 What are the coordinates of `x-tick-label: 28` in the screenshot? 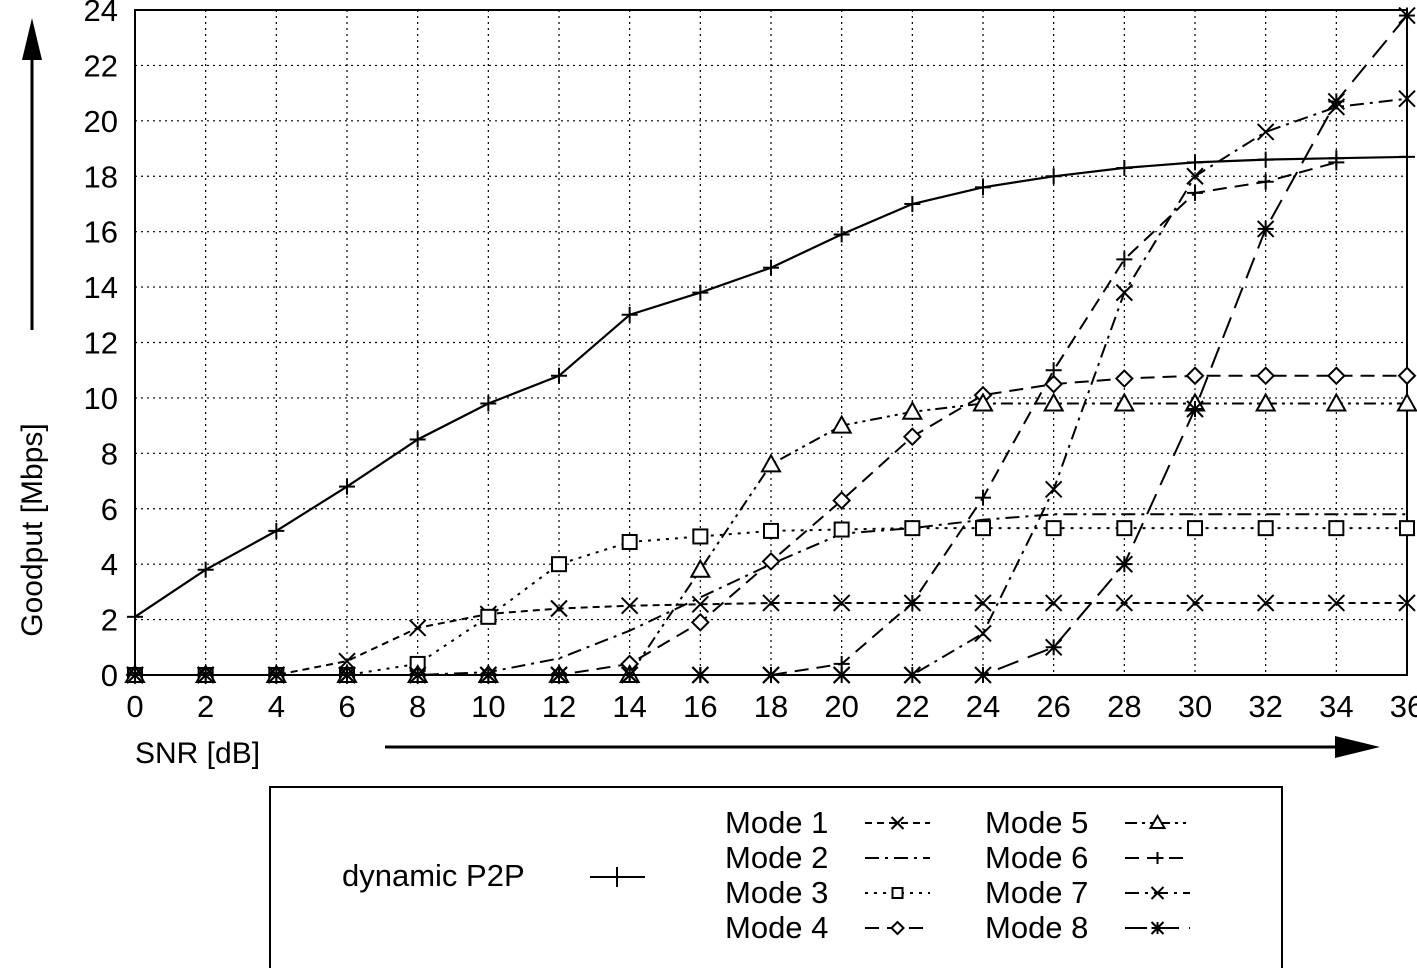 It's located at (1124, 706).